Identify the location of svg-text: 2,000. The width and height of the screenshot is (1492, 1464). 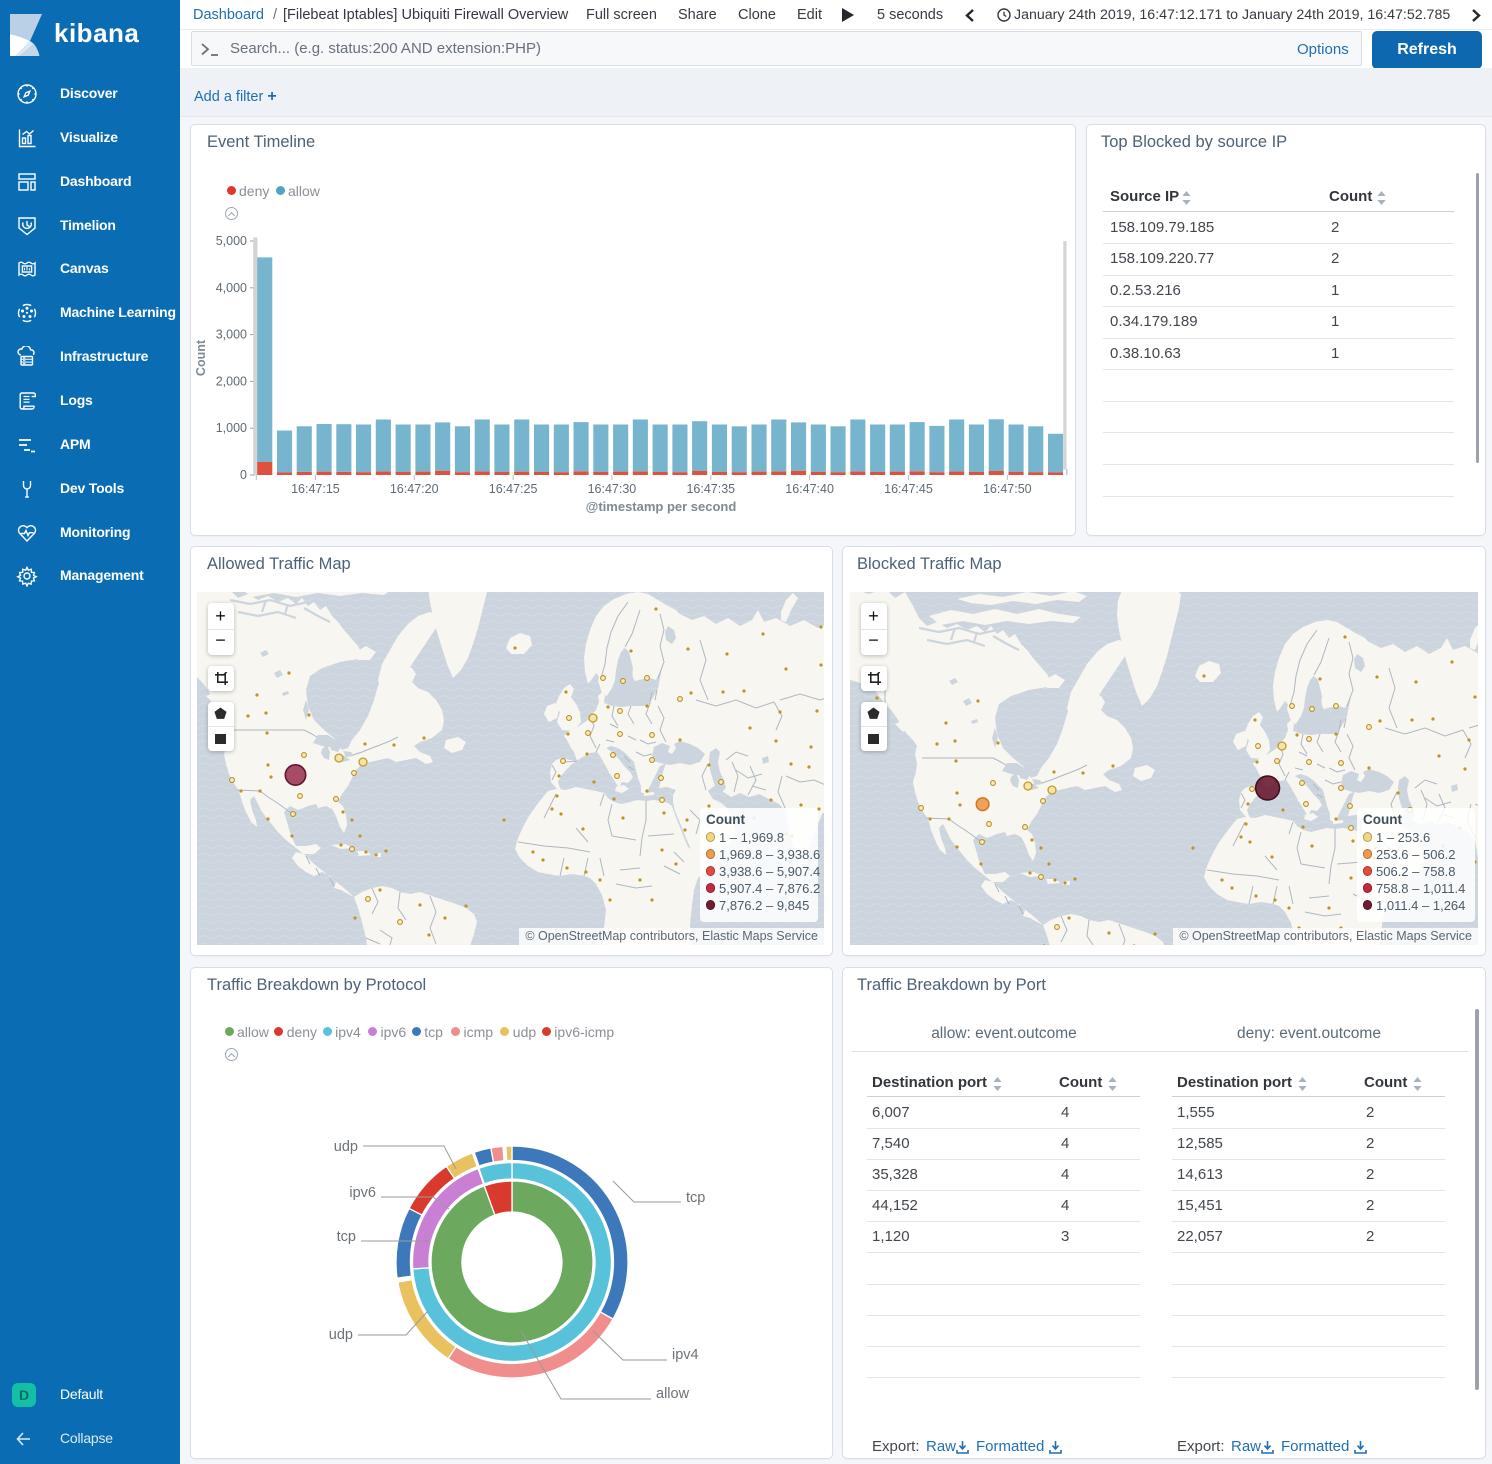
(231, 381).